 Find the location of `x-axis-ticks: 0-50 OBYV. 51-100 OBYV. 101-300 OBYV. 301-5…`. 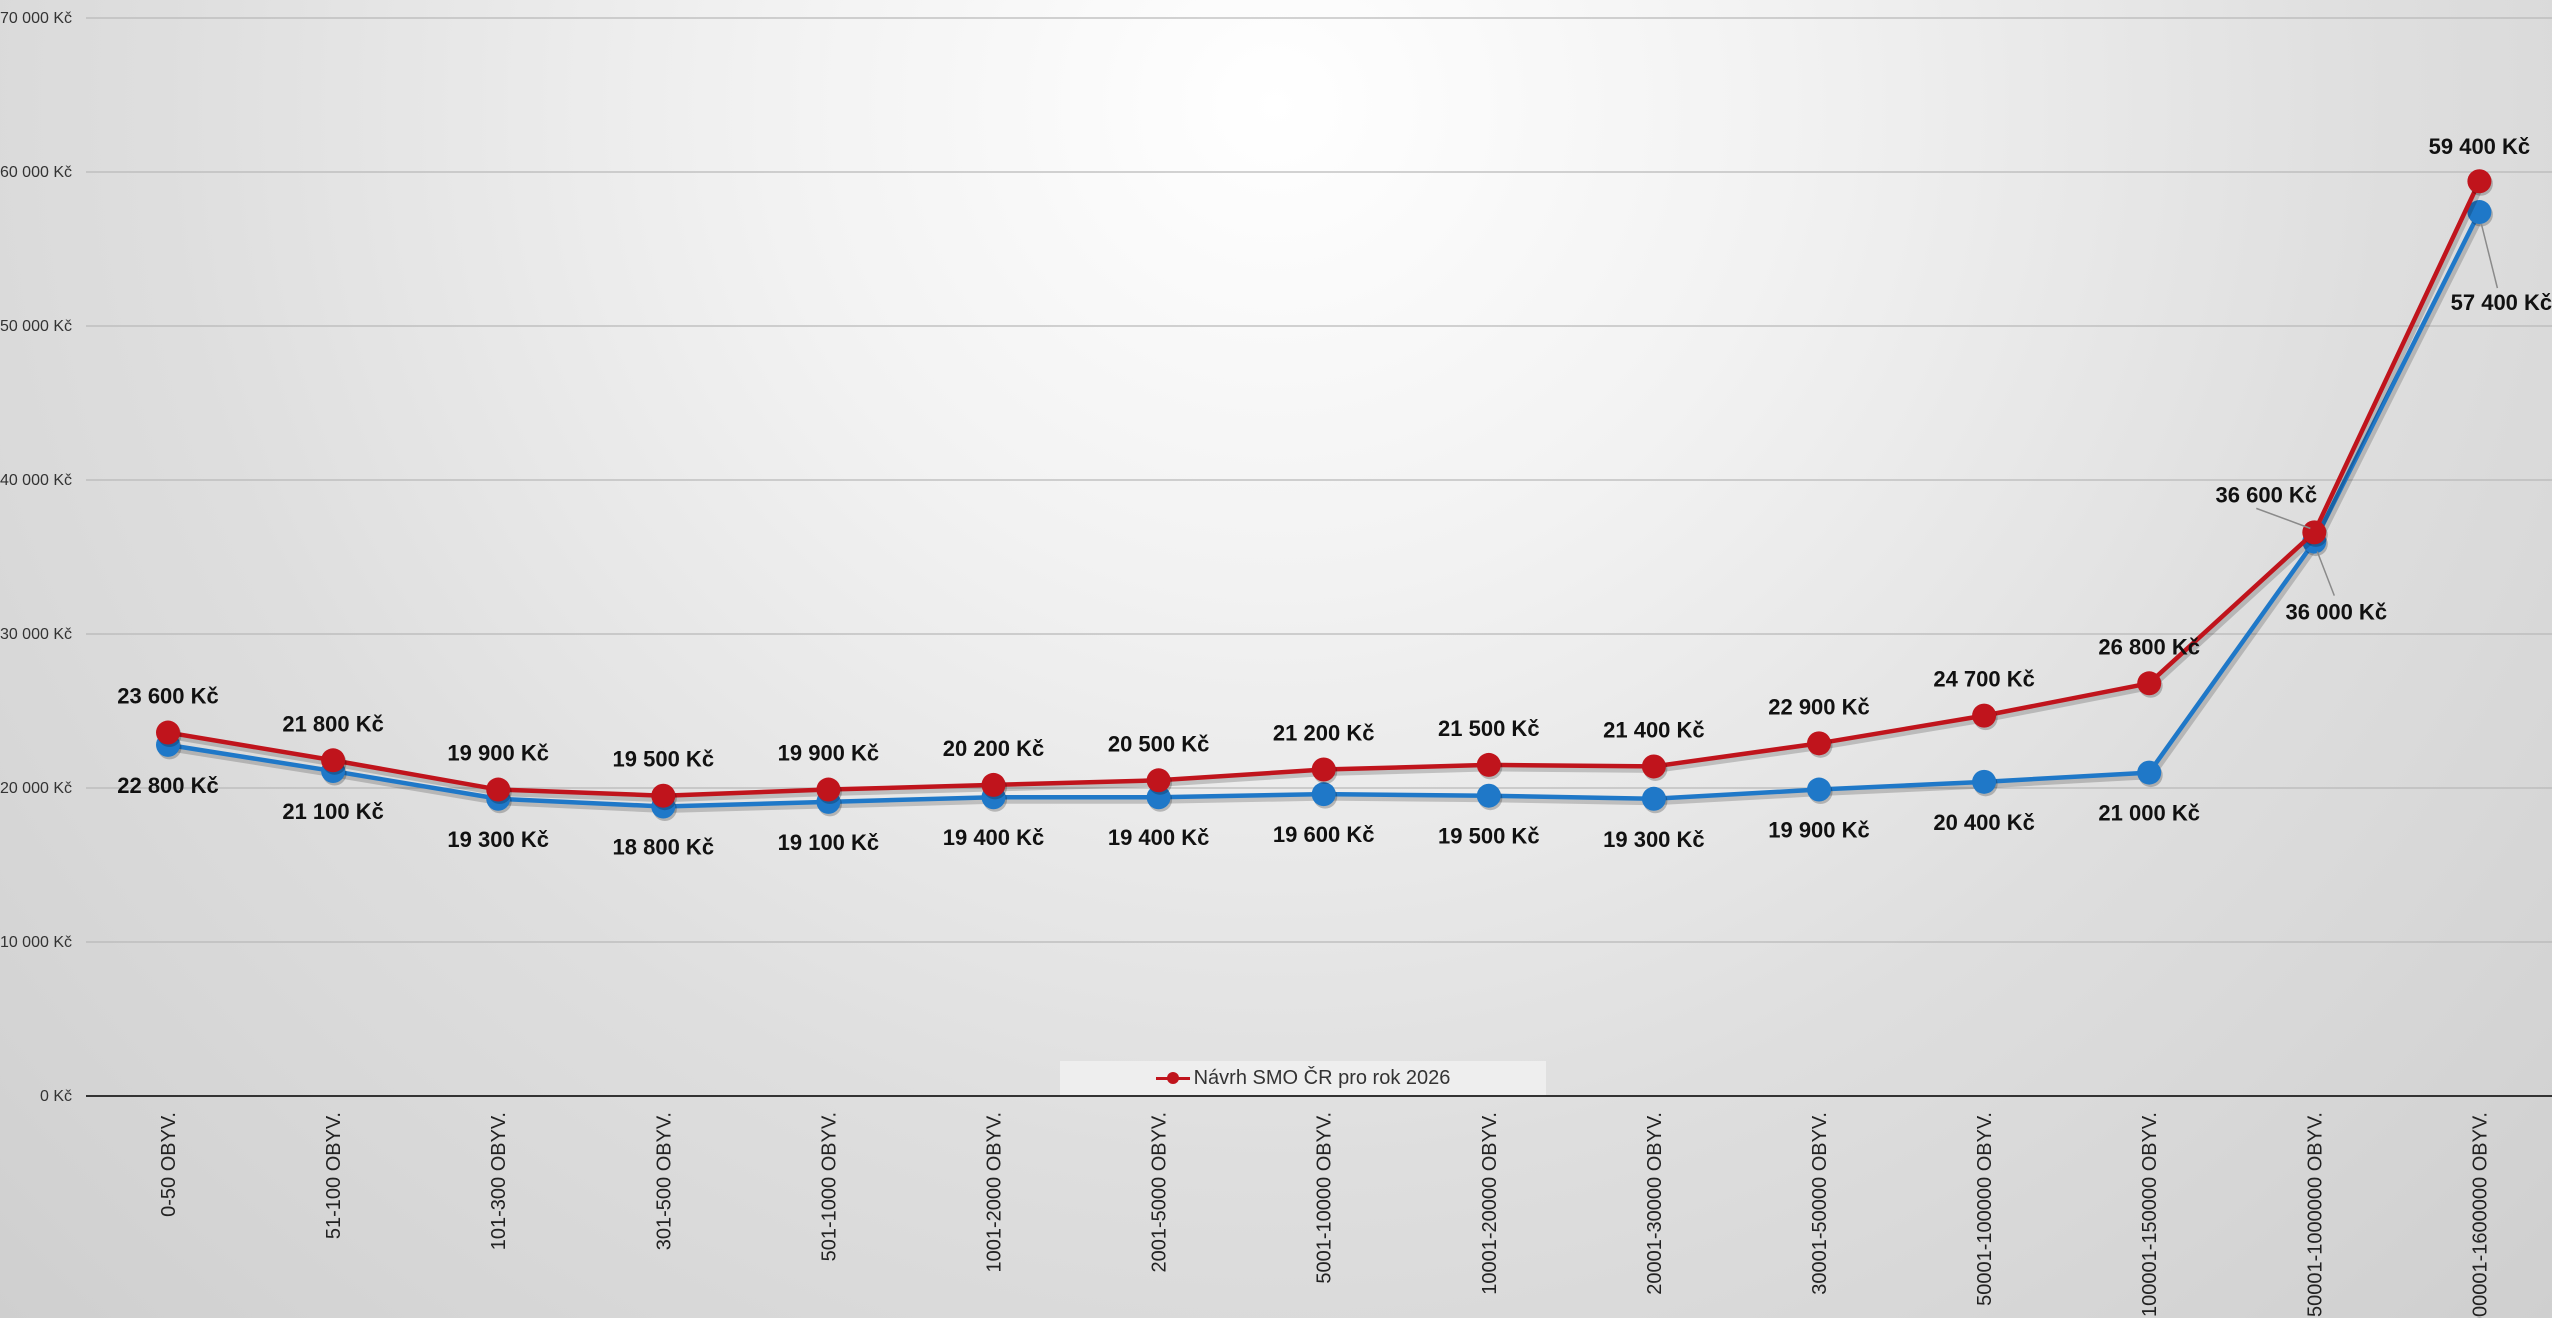

x-axis-ticks: 0-50 OBYV. 51-100 OBYV. 101-300 OBYV. 301-5… is located at coordinates (1324, 1215).